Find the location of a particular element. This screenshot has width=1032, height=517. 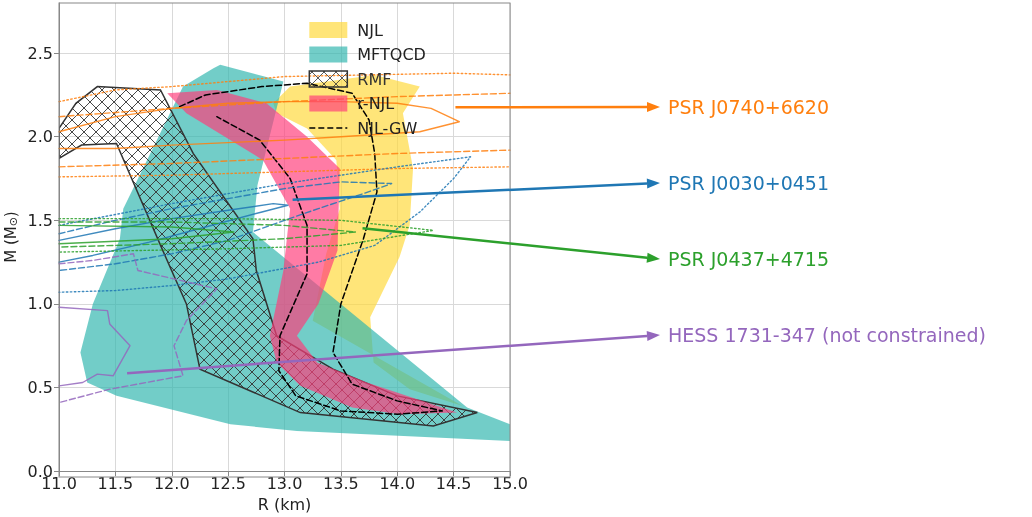

x-tick-label: 14.5 is located at coordinates (453, 483).